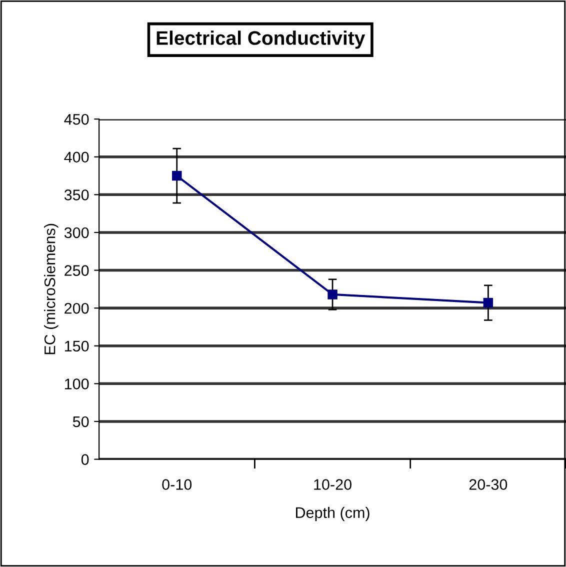 This screenshot has width=566, height=567. What do you see at coordinates (77, 346) in the screenshot?
I see `y-tick-label: 150` at bounding box center [77, 346].